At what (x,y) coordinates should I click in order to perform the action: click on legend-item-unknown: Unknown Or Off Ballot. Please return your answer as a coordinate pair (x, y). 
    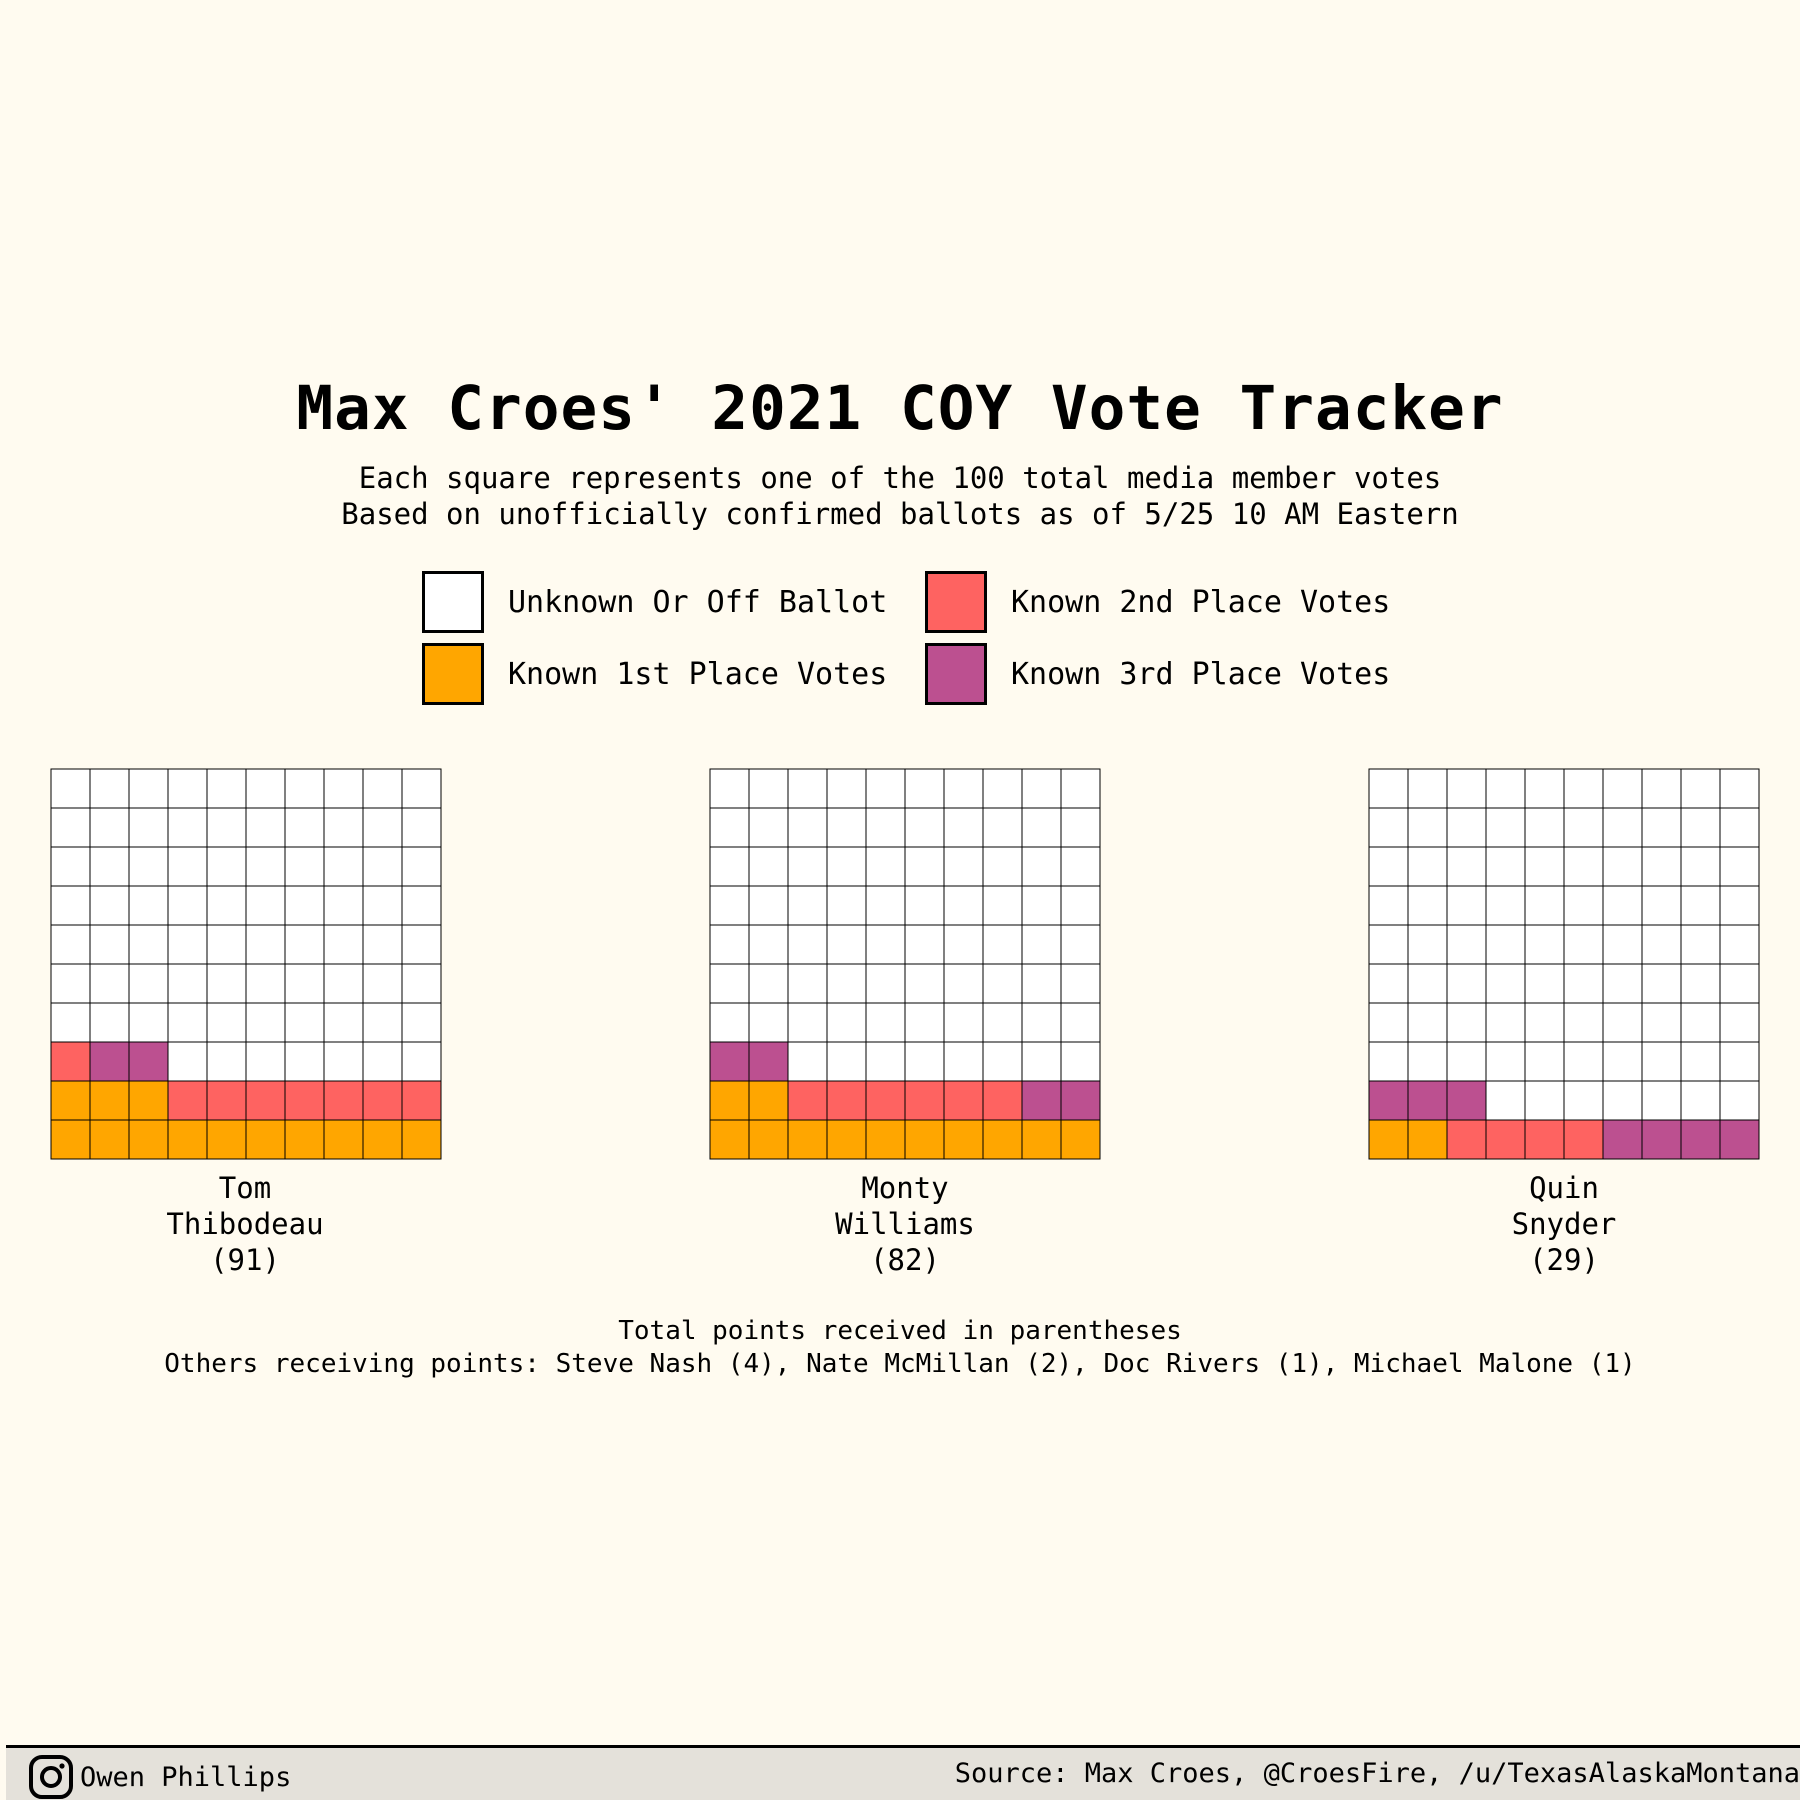
    Looking at the image, I should click on (654, 602).